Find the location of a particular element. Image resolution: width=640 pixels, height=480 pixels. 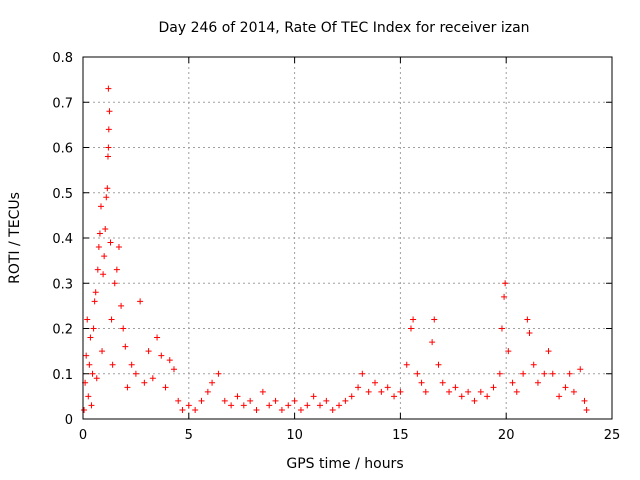

y-tick-label: 0.6 is located at coordinates (62, 149).